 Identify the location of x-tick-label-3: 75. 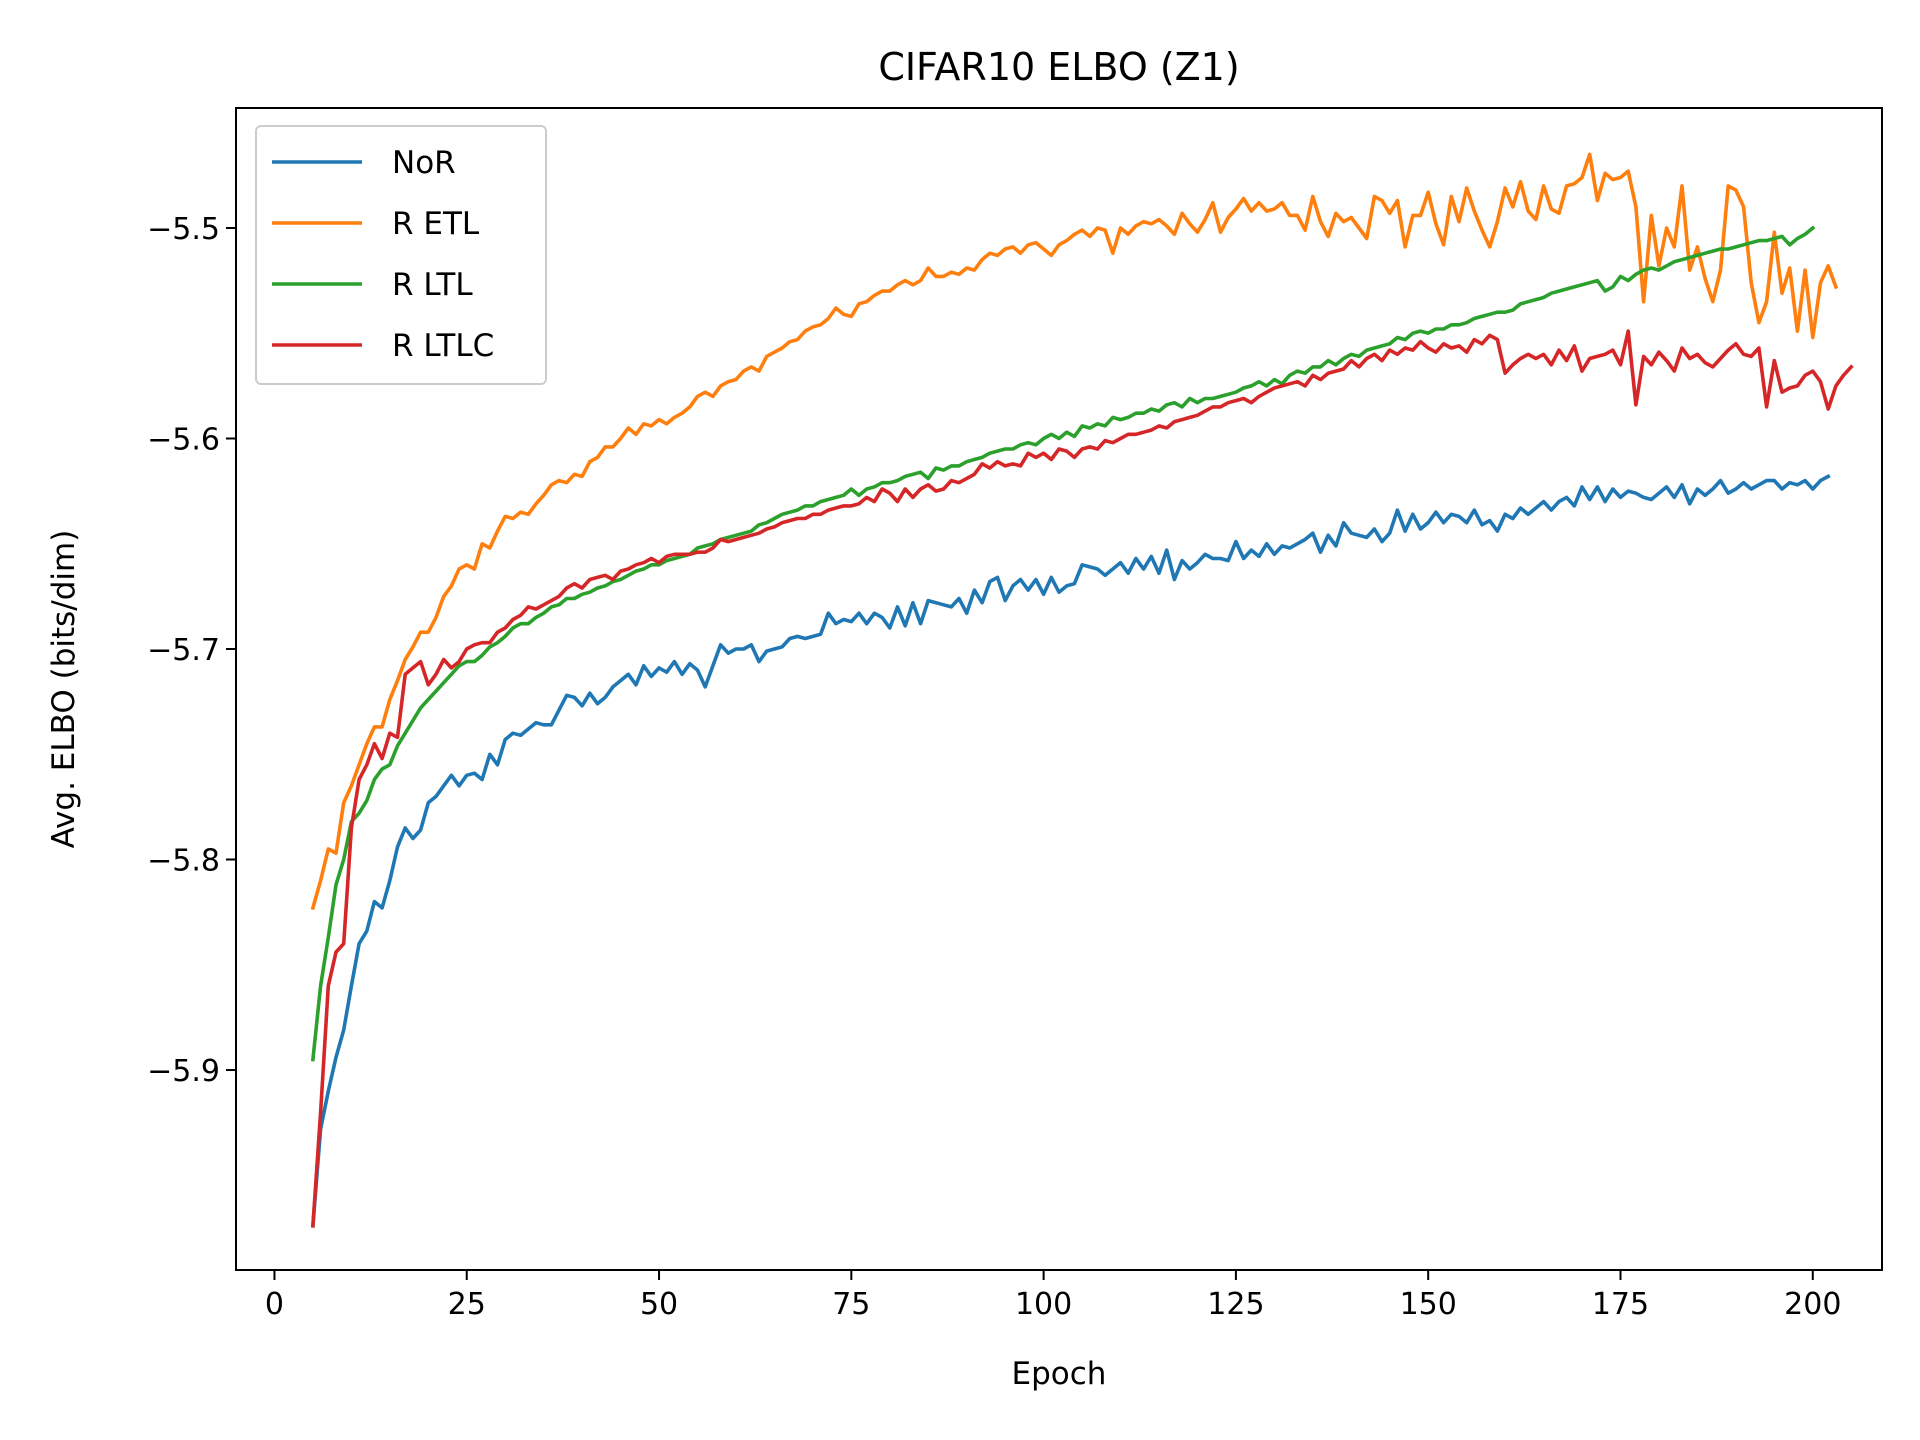
(851, 1304).